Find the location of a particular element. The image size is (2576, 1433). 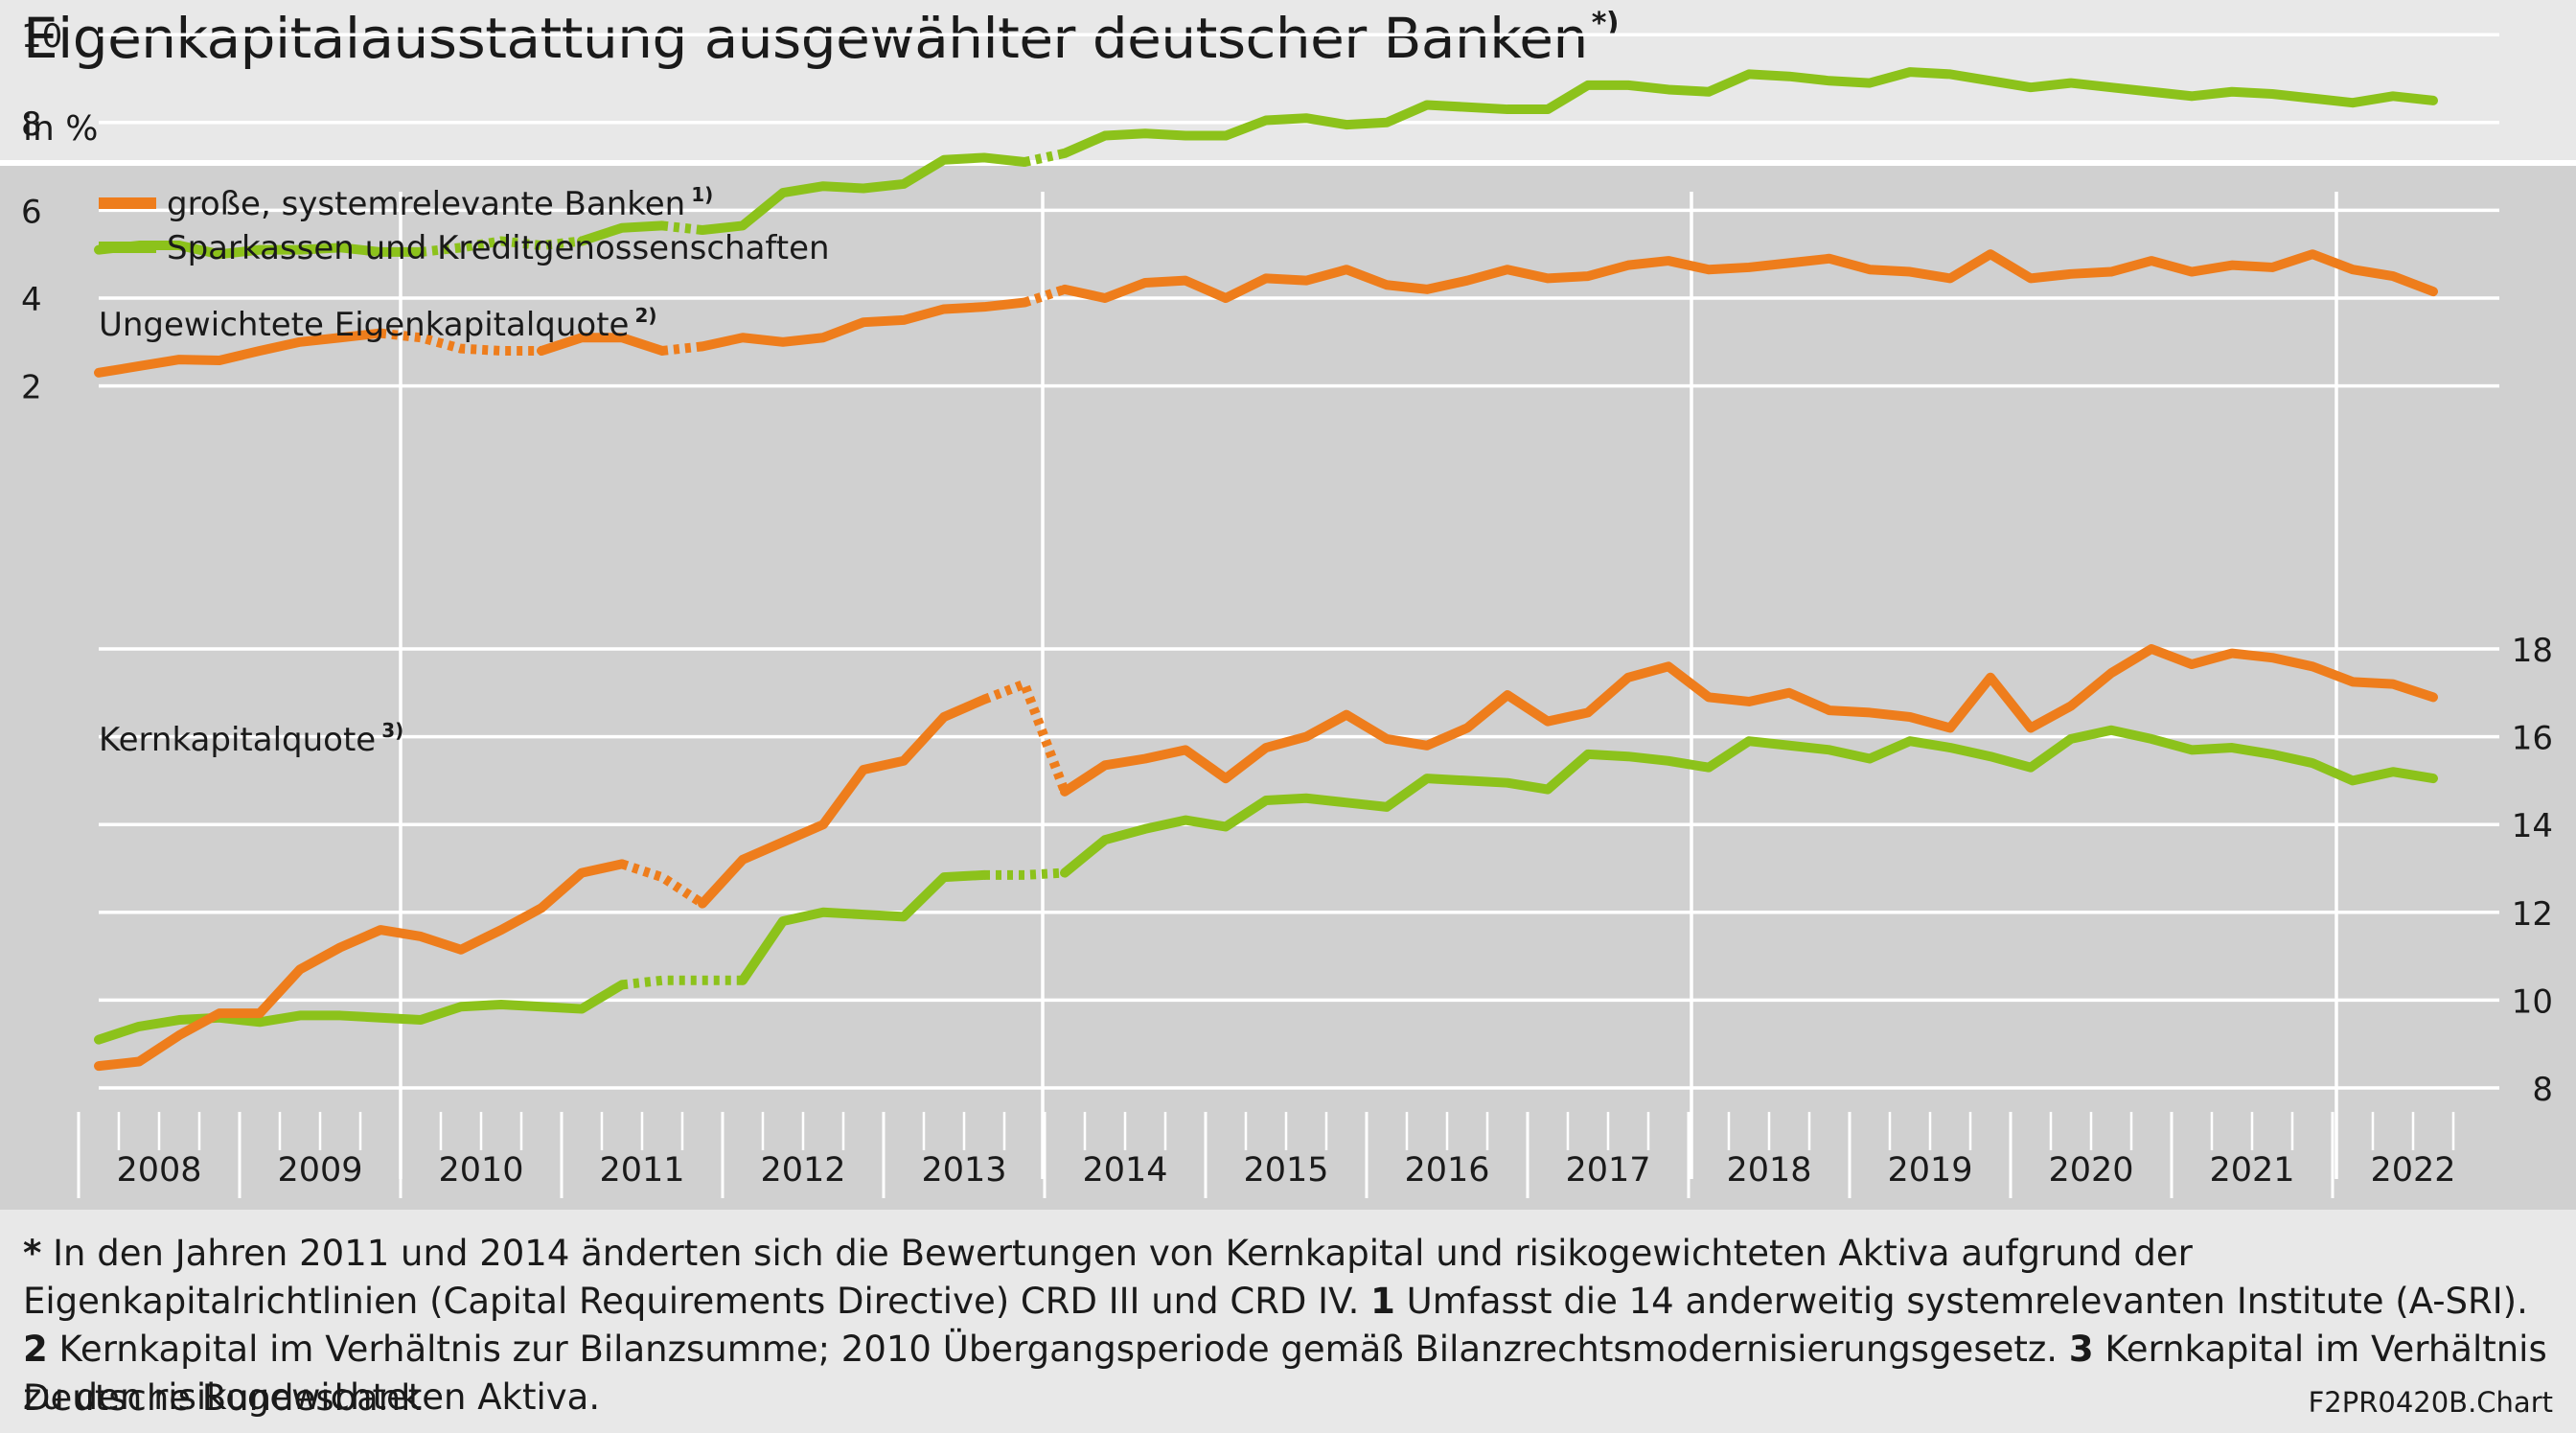

ytick-label-left: 4 is located at coordinates (31, 300).